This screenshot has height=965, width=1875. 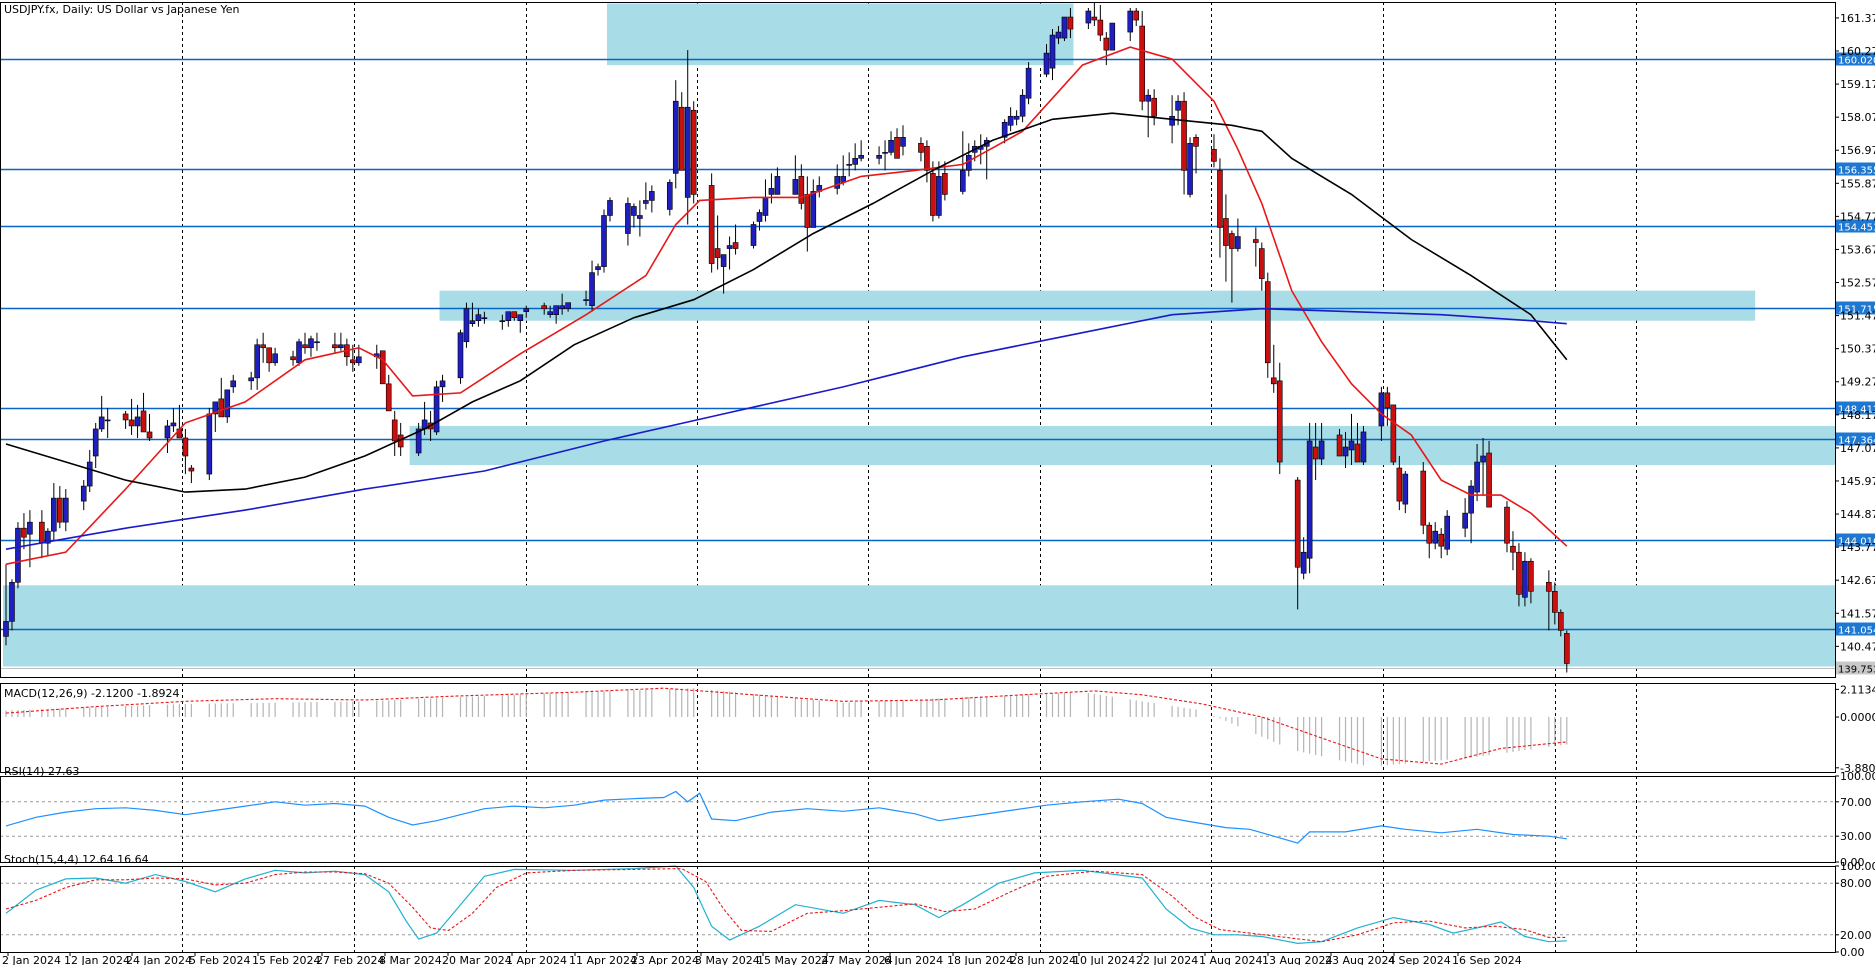 What do you see at coordinates (1857, 448) in the screenshot?
I see `y-tick-label: 147.070` at bounding box center [1857, 448].